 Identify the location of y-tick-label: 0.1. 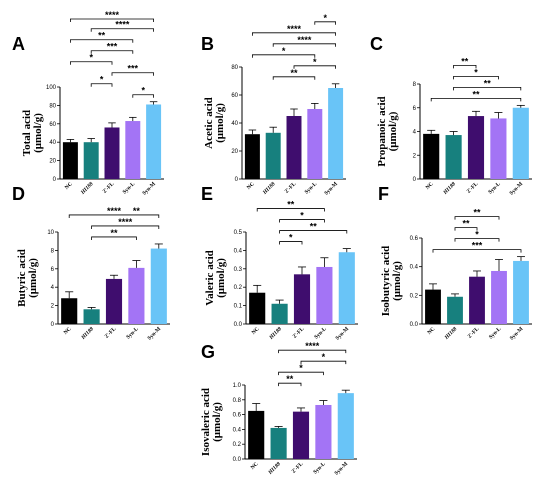
(238, 307).